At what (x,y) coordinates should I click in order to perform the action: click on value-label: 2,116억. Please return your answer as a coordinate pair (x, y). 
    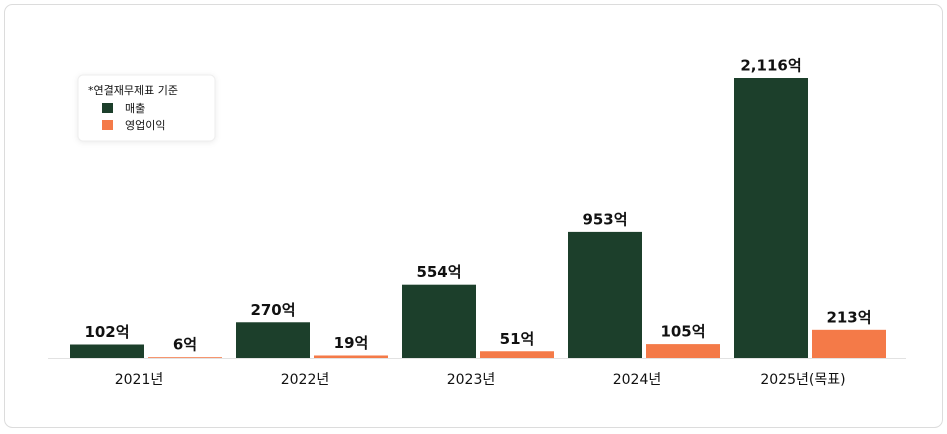
    Looking at the image, I should click on (770, 66).